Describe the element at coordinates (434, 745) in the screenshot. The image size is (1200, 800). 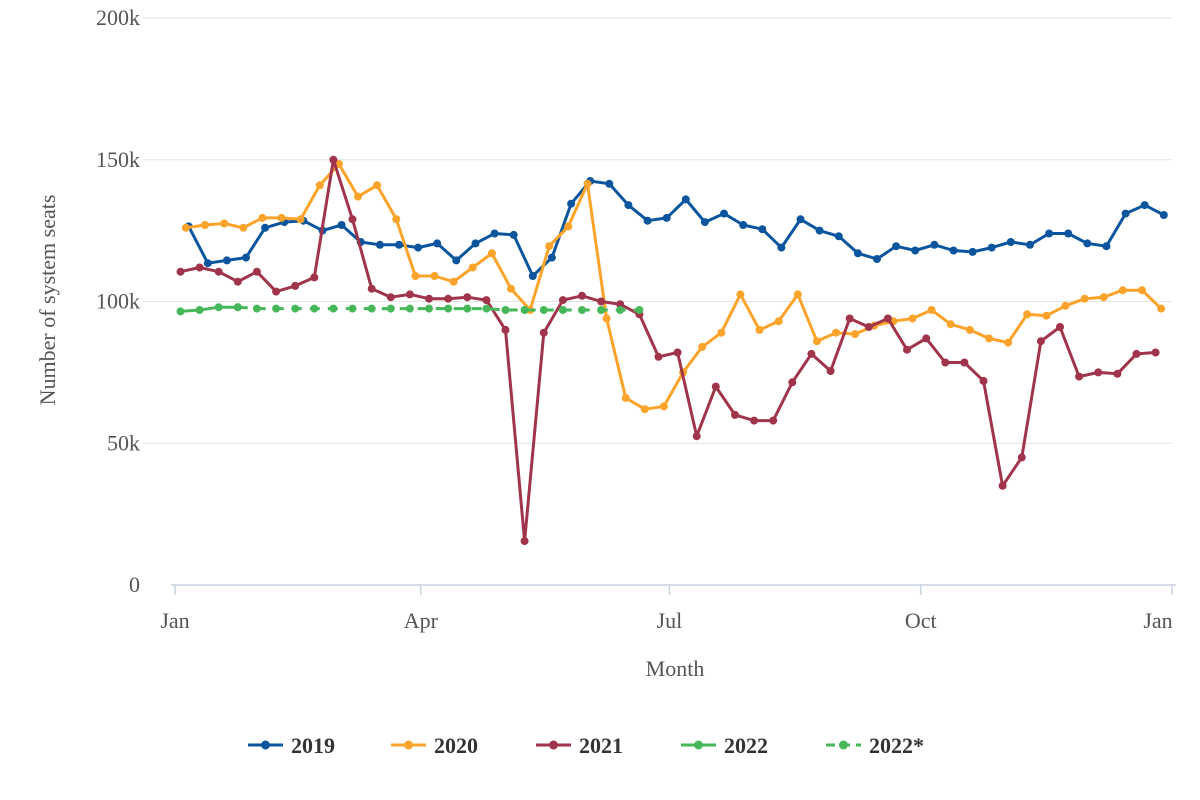
I see `legend-item-2020: 2020` at that location.